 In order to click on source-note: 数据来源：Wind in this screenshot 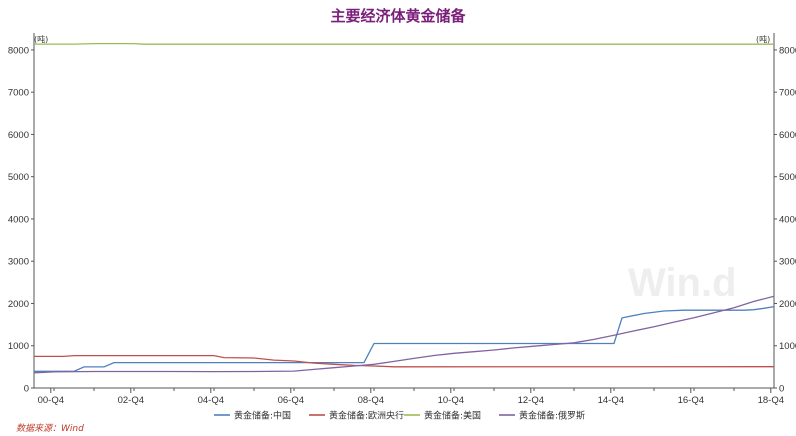, I will do `click(50, 428)`.